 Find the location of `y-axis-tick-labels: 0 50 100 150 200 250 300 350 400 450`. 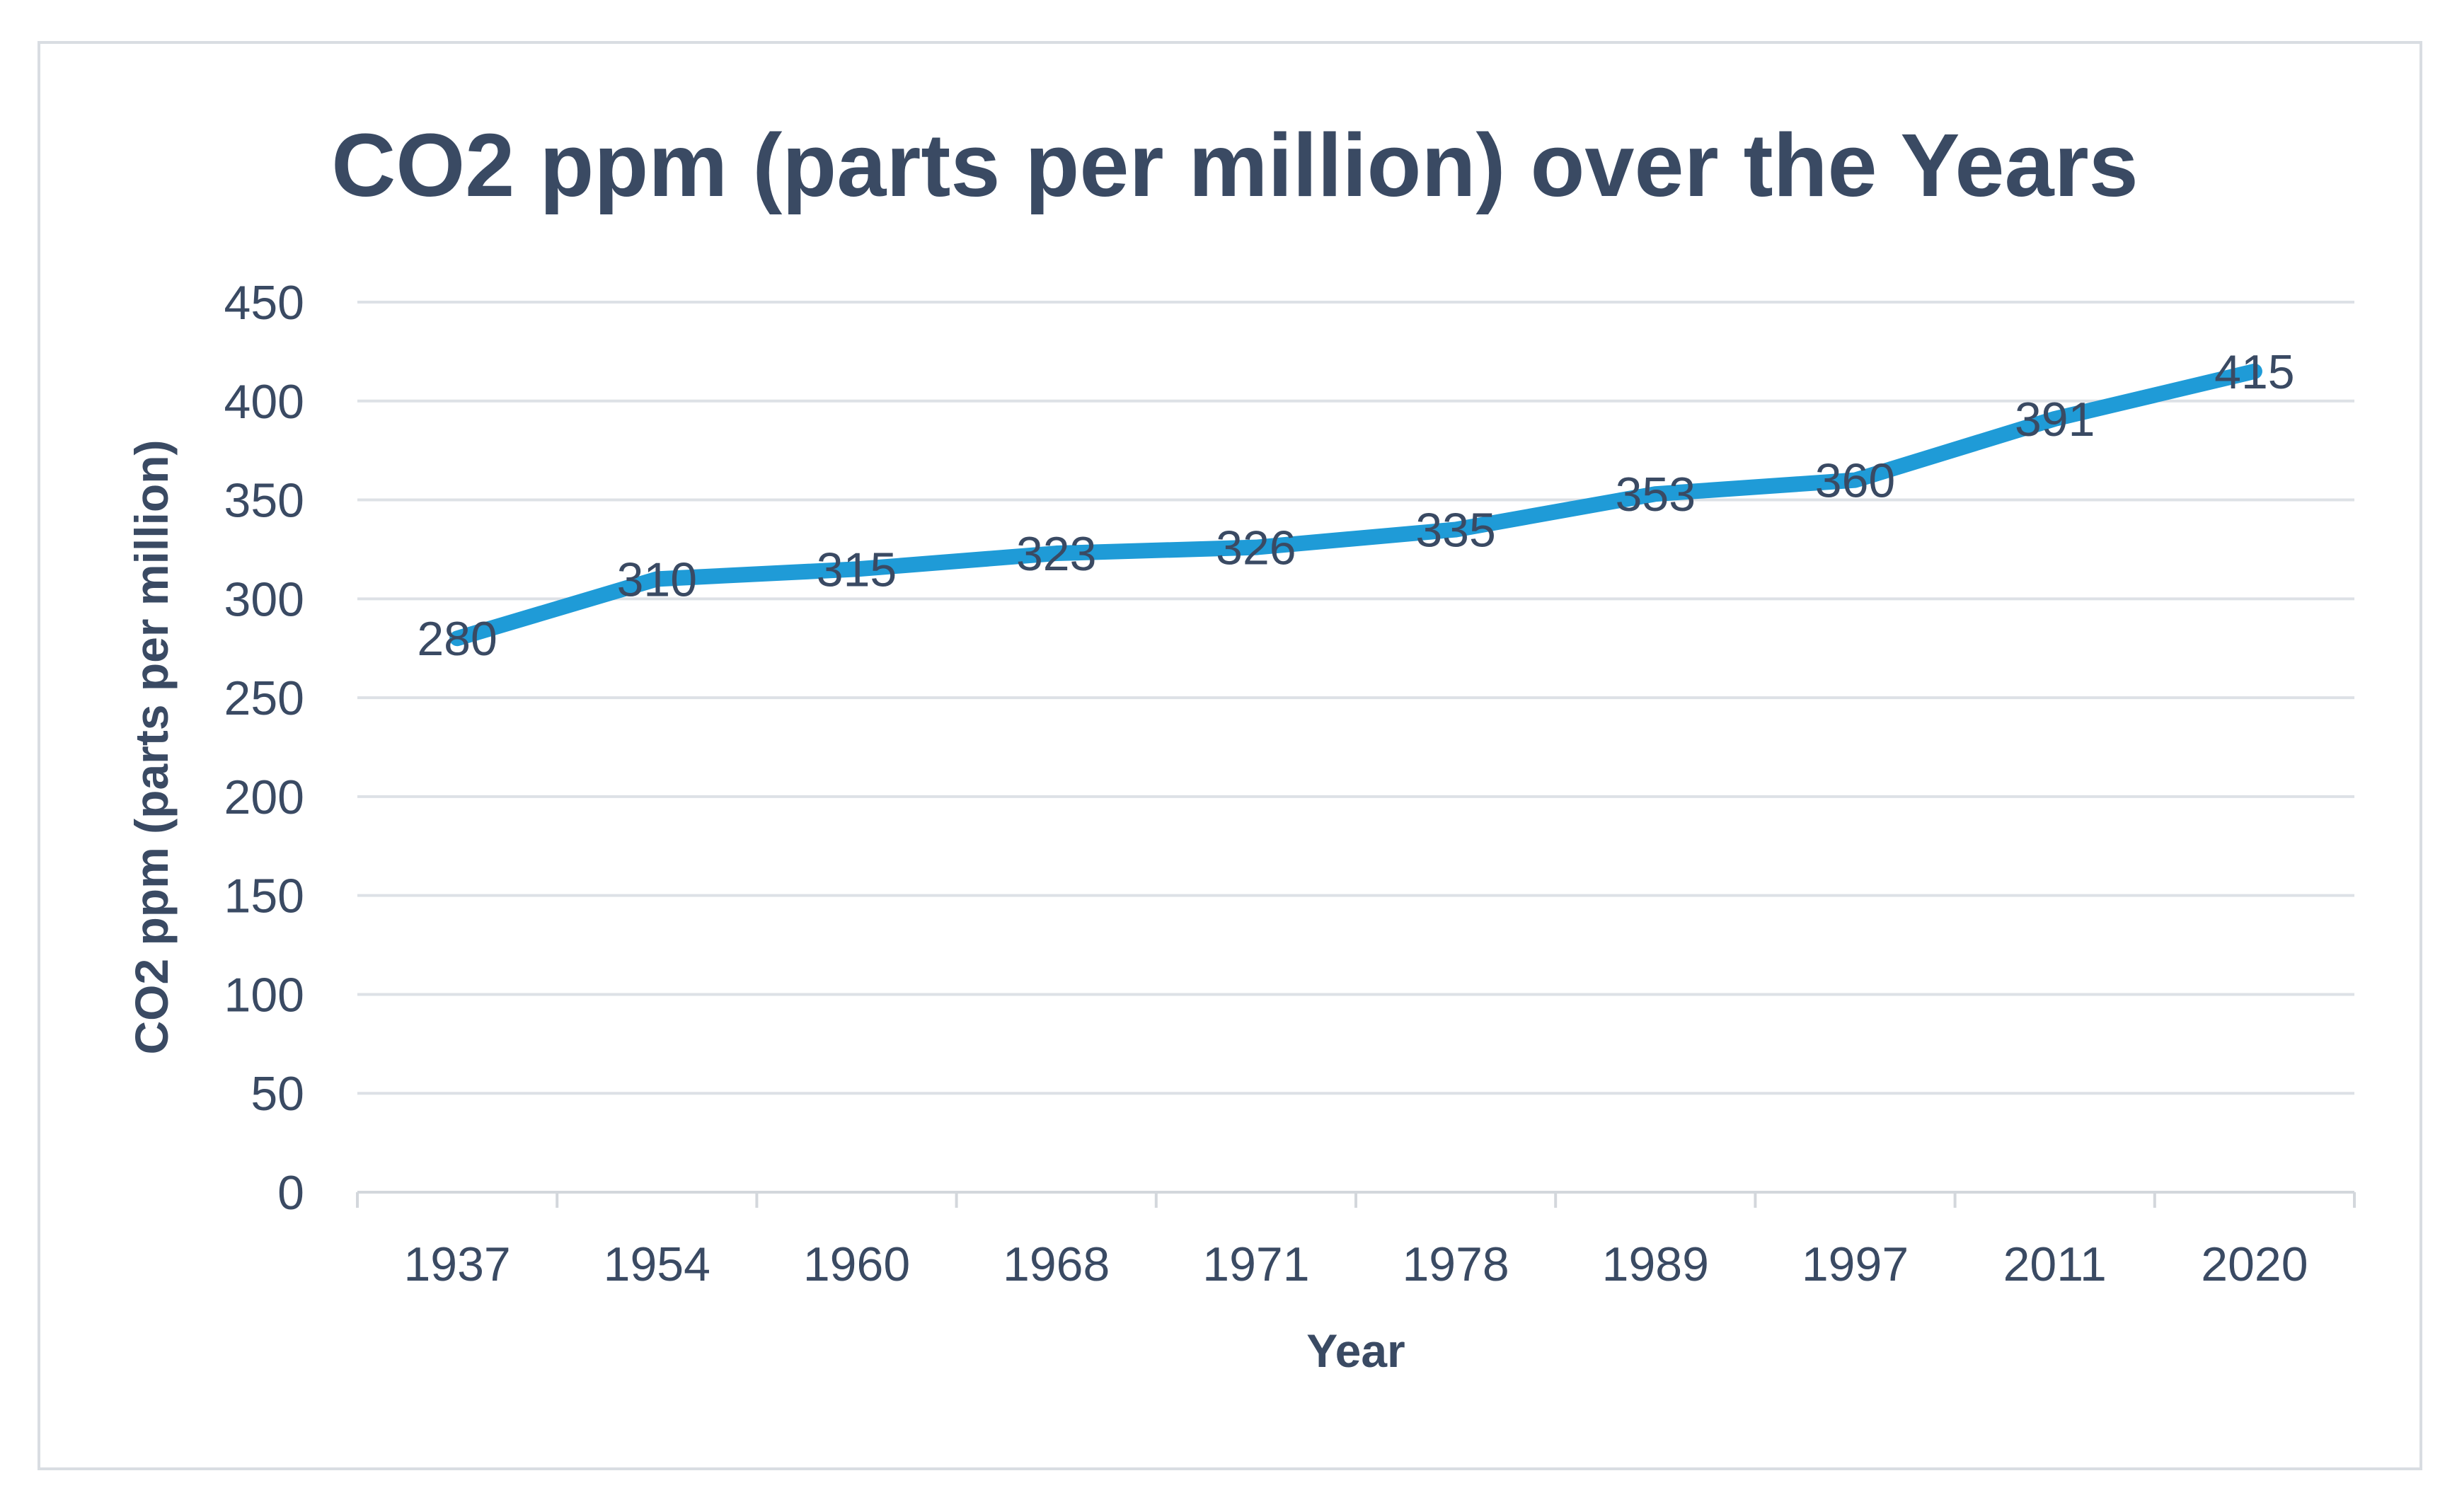

y-axis-tick-labels: 0 50 100 150 200 250 300 350 400 450 is located at coordinates (264, 748).